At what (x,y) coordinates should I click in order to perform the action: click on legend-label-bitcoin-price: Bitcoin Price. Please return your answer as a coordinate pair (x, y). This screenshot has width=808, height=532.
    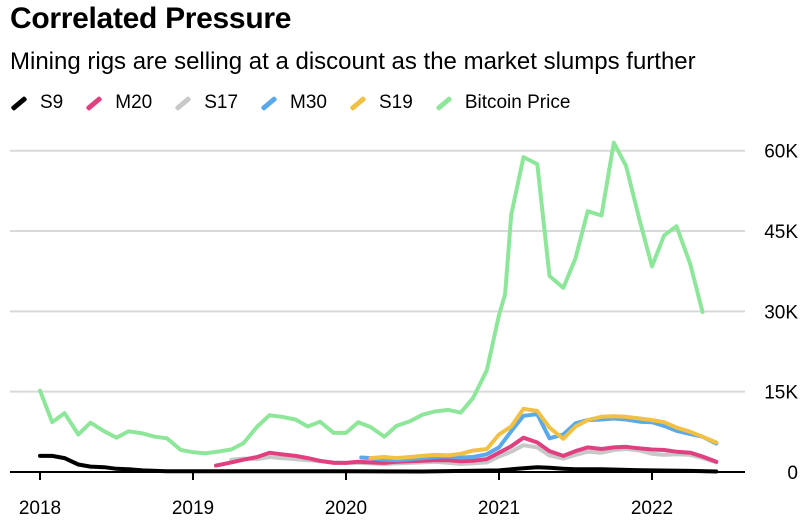
    Looking at the image, I should click on (517, 102).